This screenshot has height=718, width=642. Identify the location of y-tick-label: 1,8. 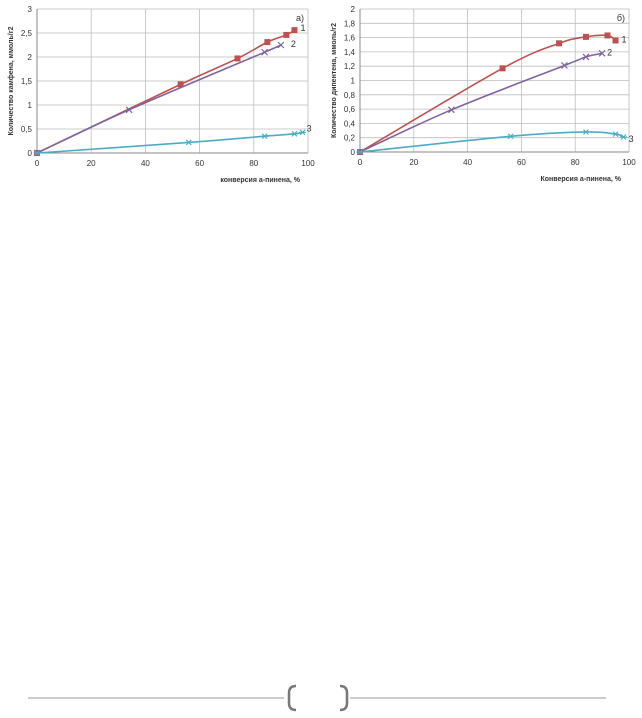
(350, 23).